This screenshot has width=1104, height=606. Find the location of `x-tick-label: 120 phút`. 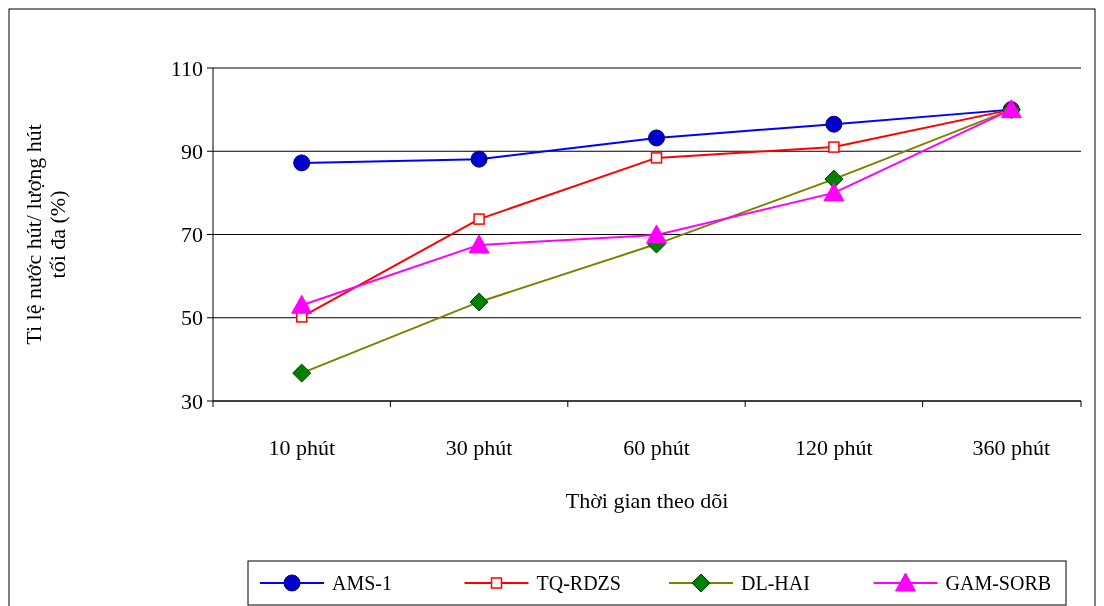

x-tick-label: 120 phút is located at coordinates (834, 447).